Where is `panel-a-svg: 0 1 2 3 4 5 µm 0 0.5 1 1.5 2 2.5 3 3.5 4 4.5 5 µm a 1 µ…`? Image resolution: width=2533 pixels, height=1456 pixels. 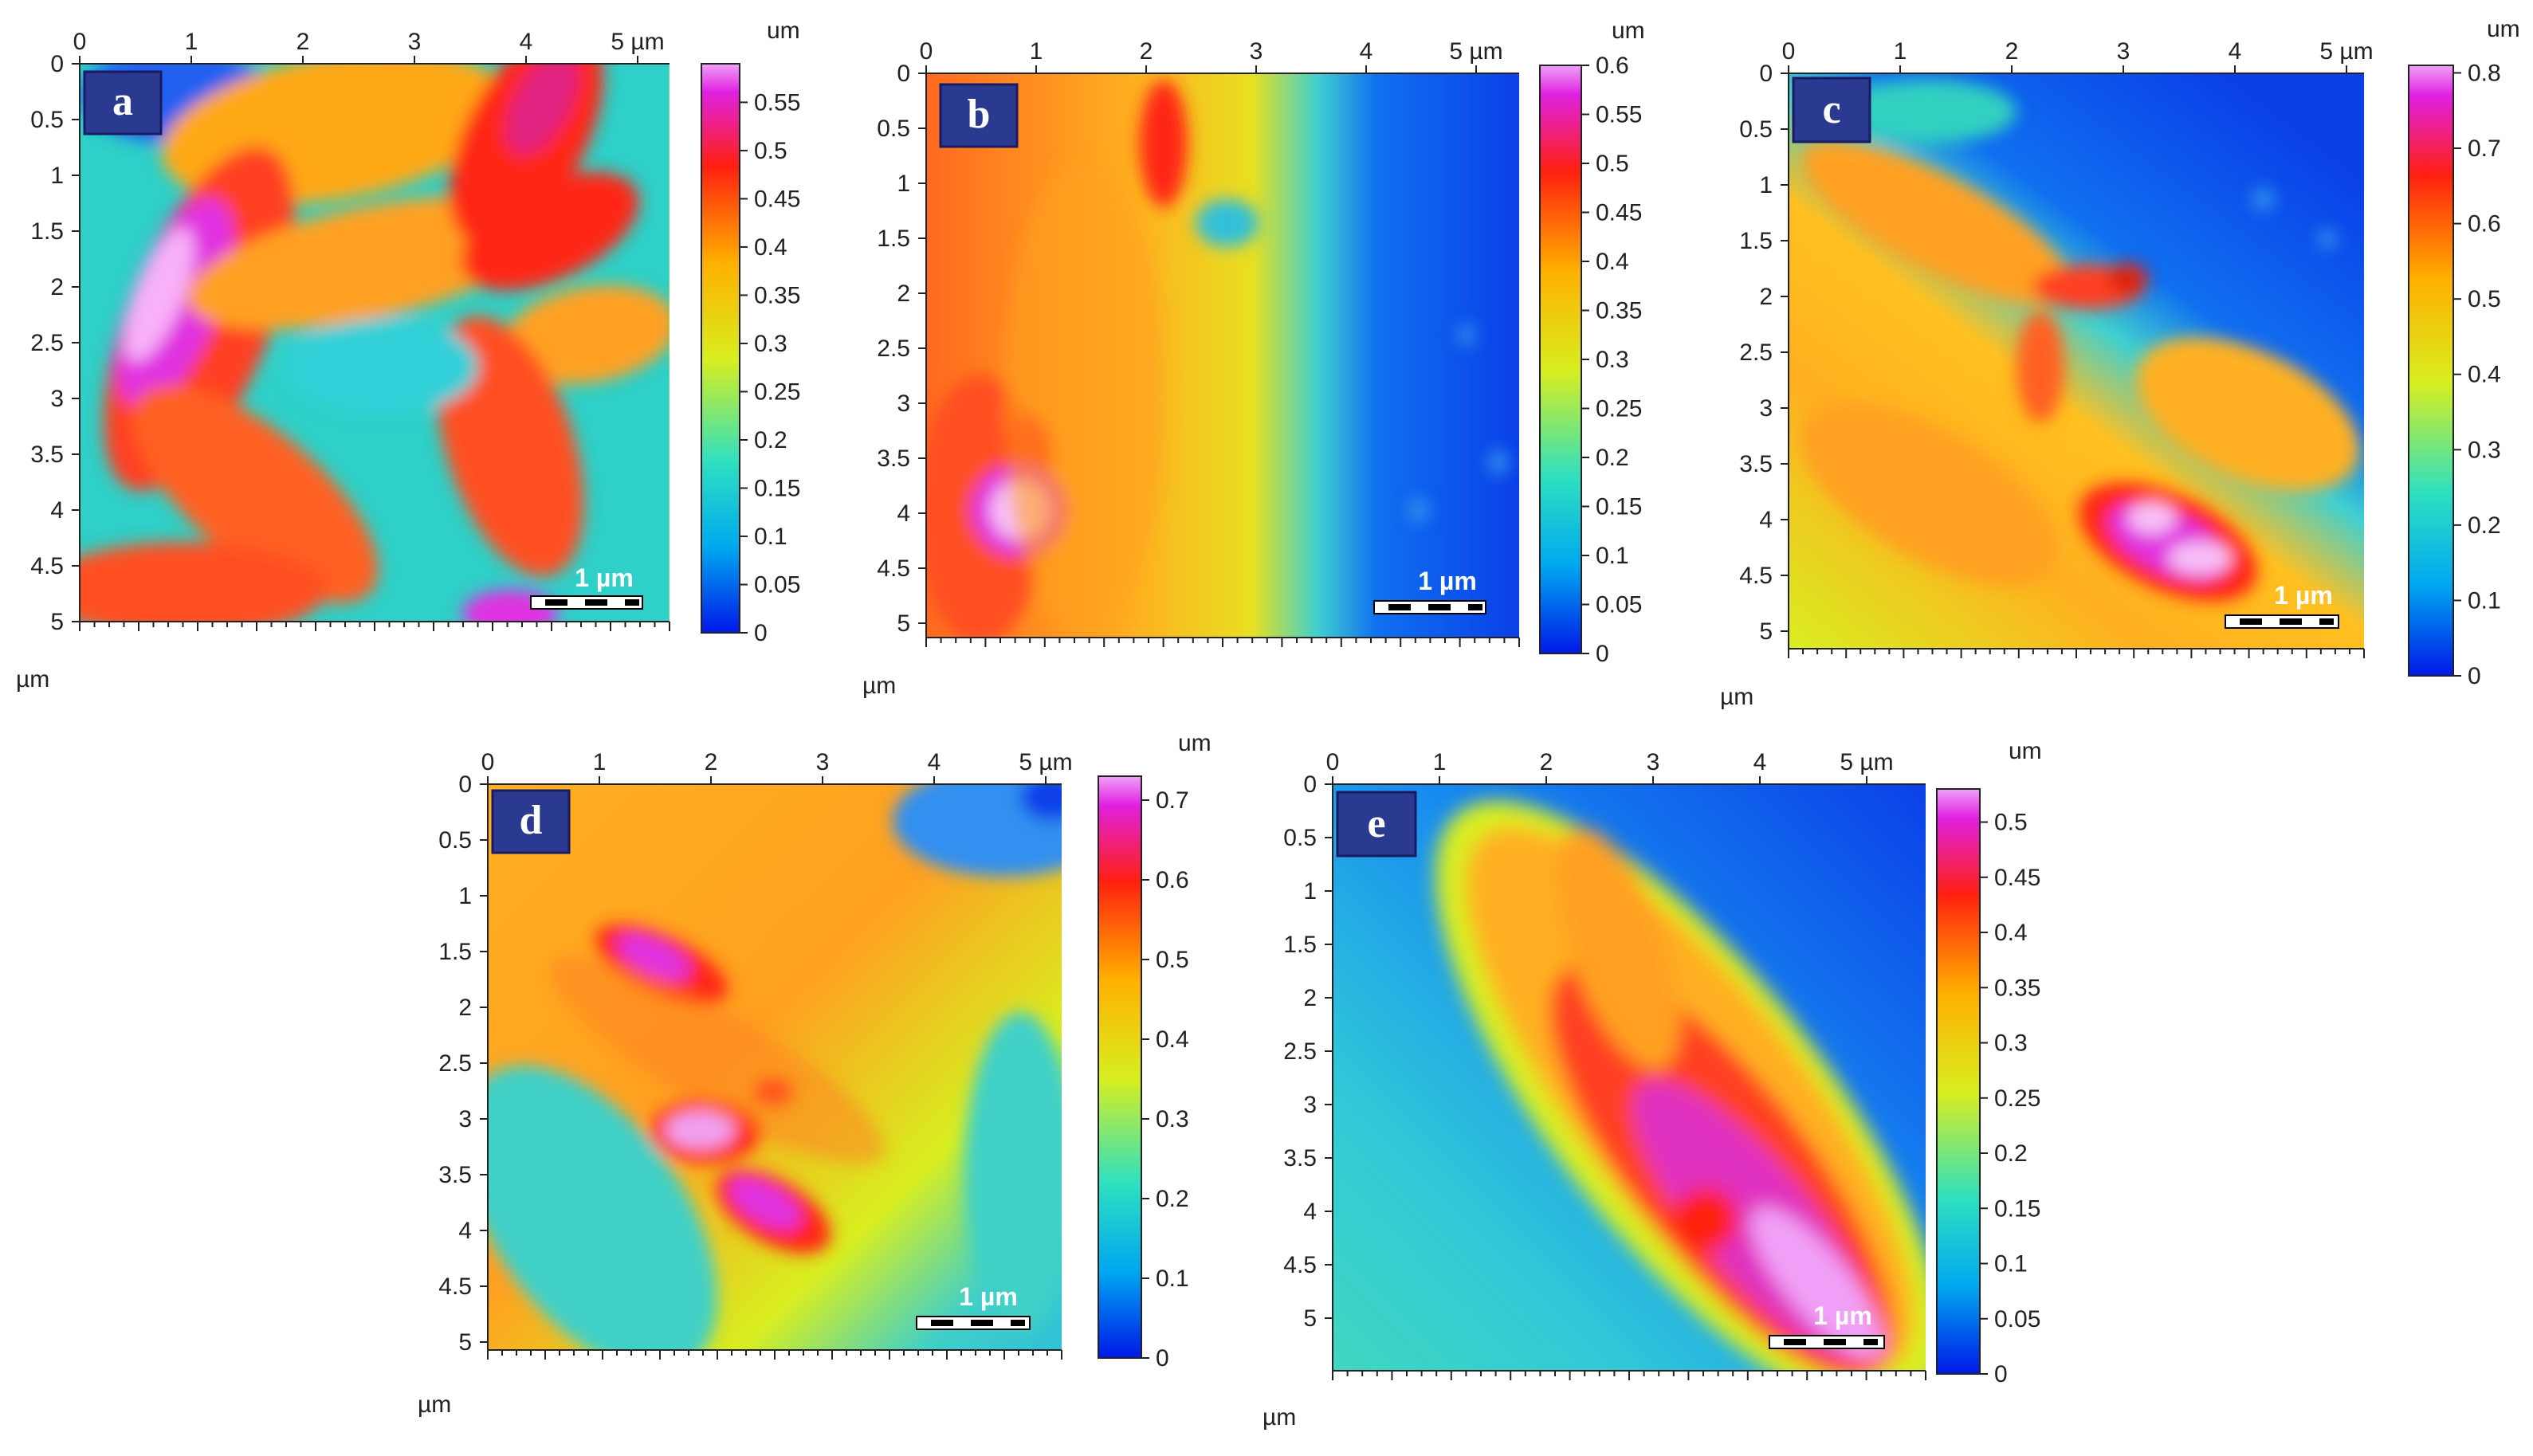 panel-a-svg: 0 1 2 3 4 5 µm 0 0.5 1 1.5 2 2.5 3 3.5 4 4.5 5 µm a 1 µ… is located at coordinates (408, 355).